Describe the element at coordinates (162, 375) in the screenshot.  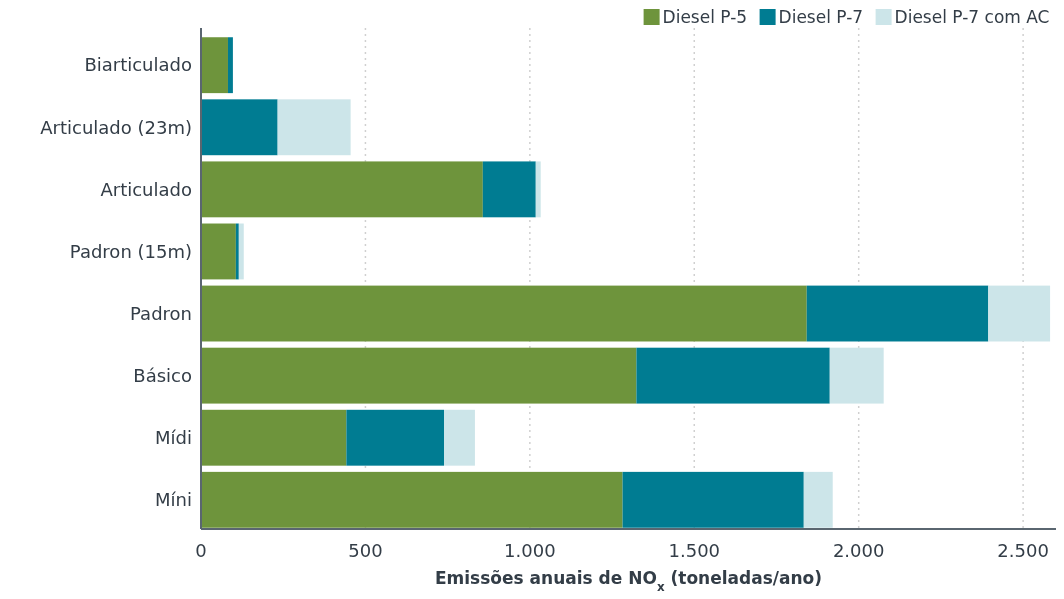
I see `y-tick-label: Básico` at that location.